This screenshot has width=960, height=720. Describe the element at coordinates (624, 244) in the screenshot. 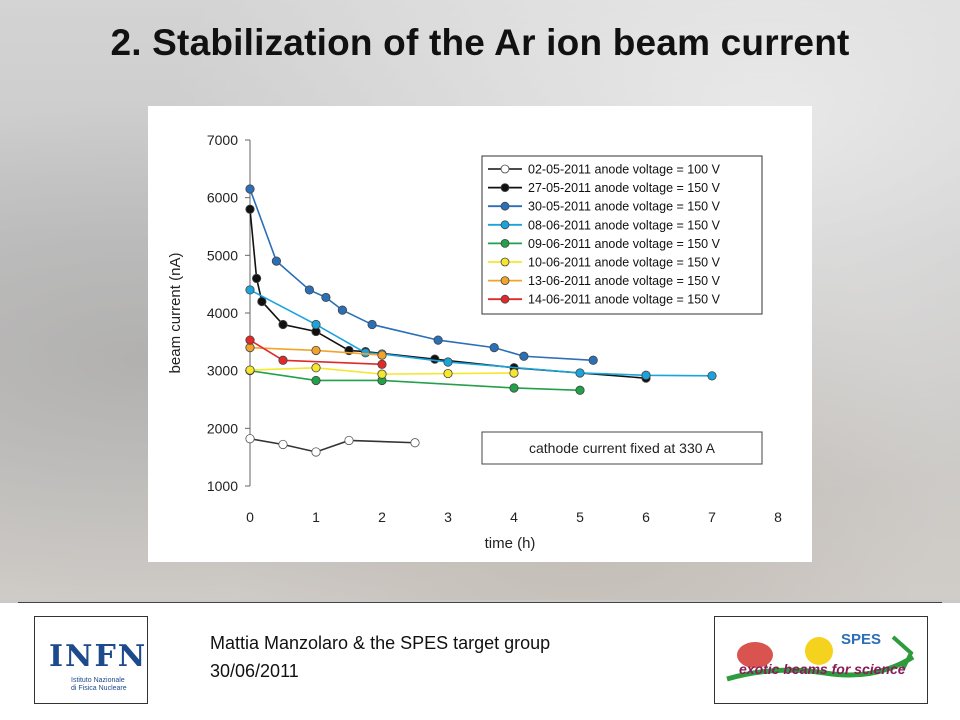

I see `legend-entry: 09-06-2011 anode voltage = 150 V` at that location.